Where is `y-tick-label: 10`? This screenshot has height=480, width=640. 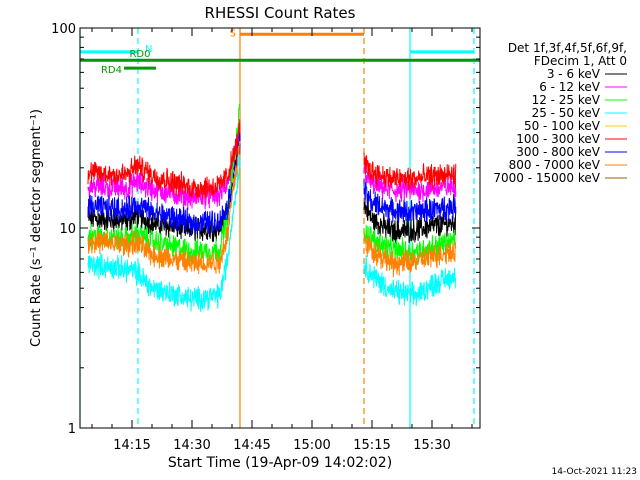 y-tick-label: 10 is located at coordinates (67, 229).